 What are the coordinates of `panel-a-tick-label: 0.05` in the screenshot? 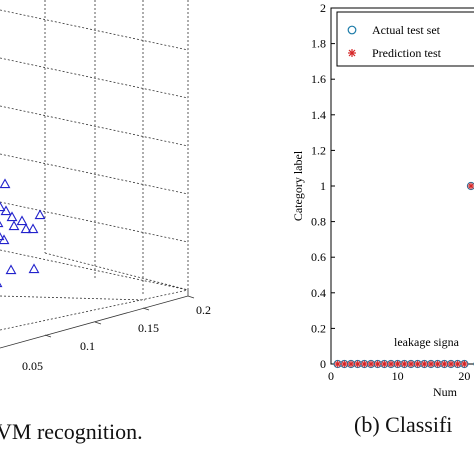 It's located at (32, 366).